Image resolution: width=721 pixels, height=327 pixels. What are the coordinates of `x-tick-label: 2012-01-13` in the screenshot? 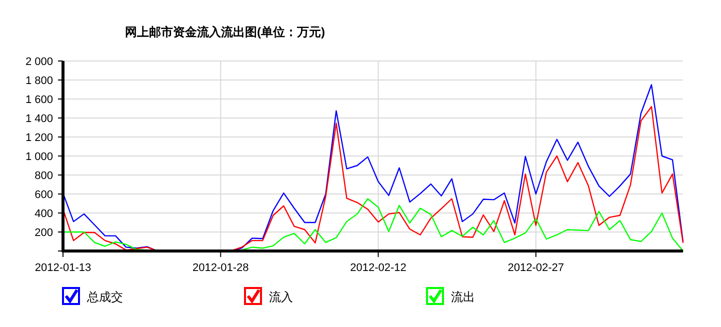 It's located at (63, 268).